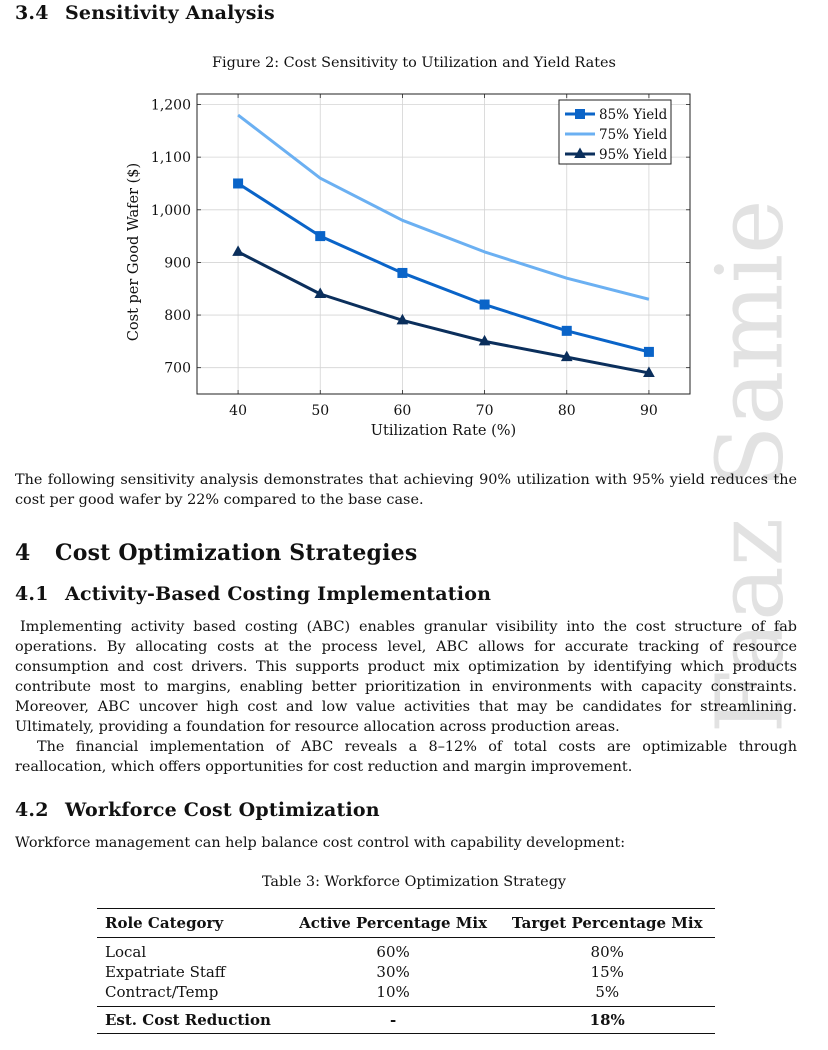 The image size is (828, 1050). What do you see at coordinates (633, 115) in the screenshot?
I see `legend-label: 85% Yield` at bounding box center [633, 115].